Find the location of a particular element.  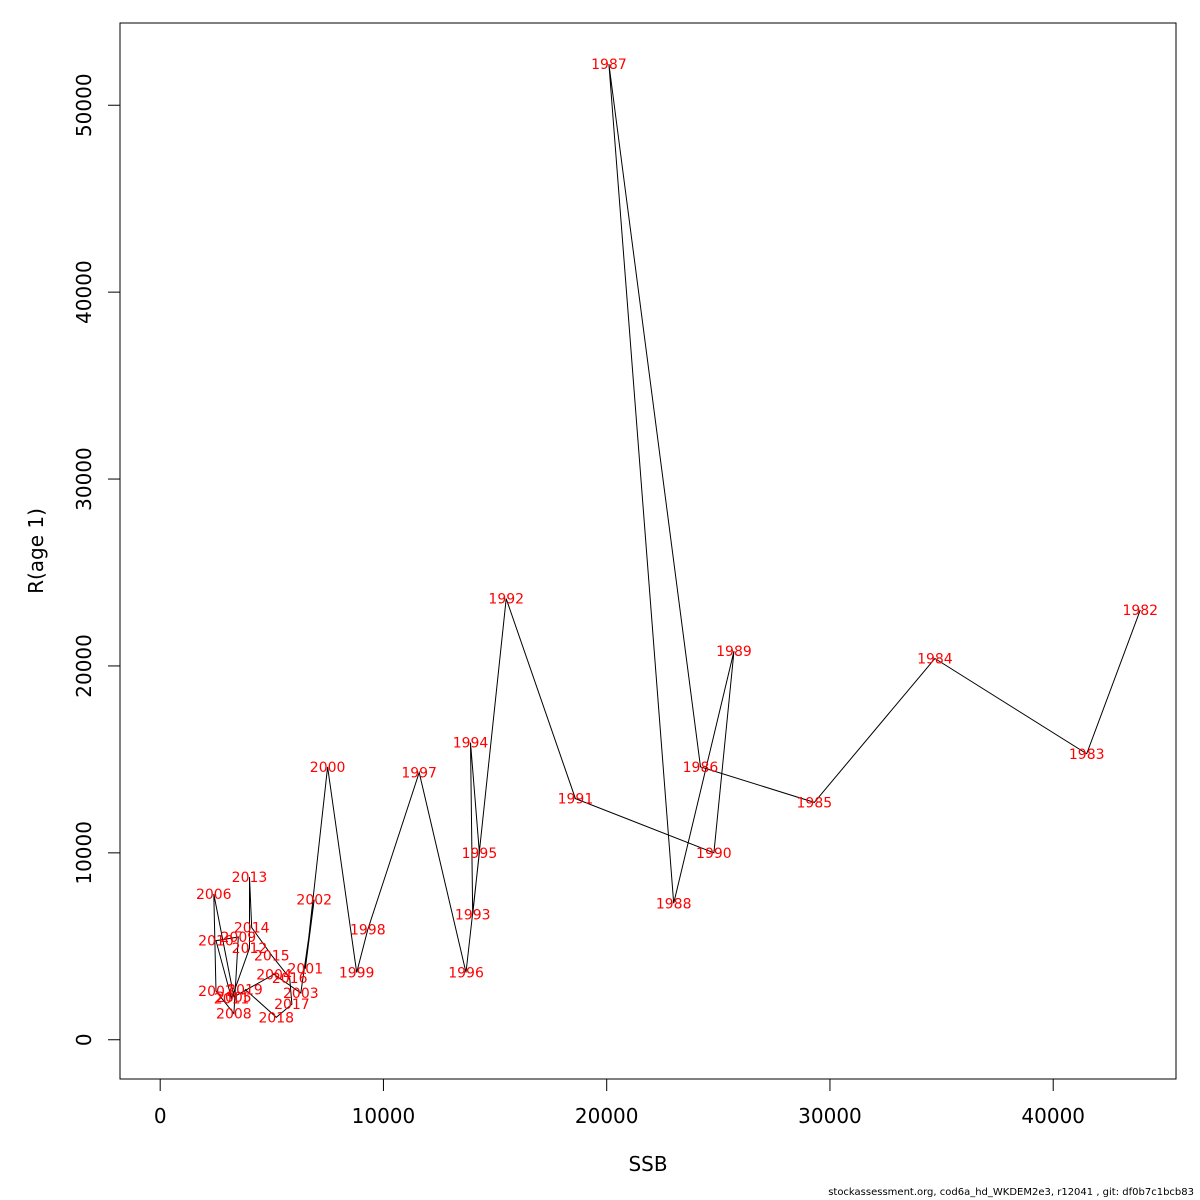

year-label: 2019 is located at coordinates (245, 990).